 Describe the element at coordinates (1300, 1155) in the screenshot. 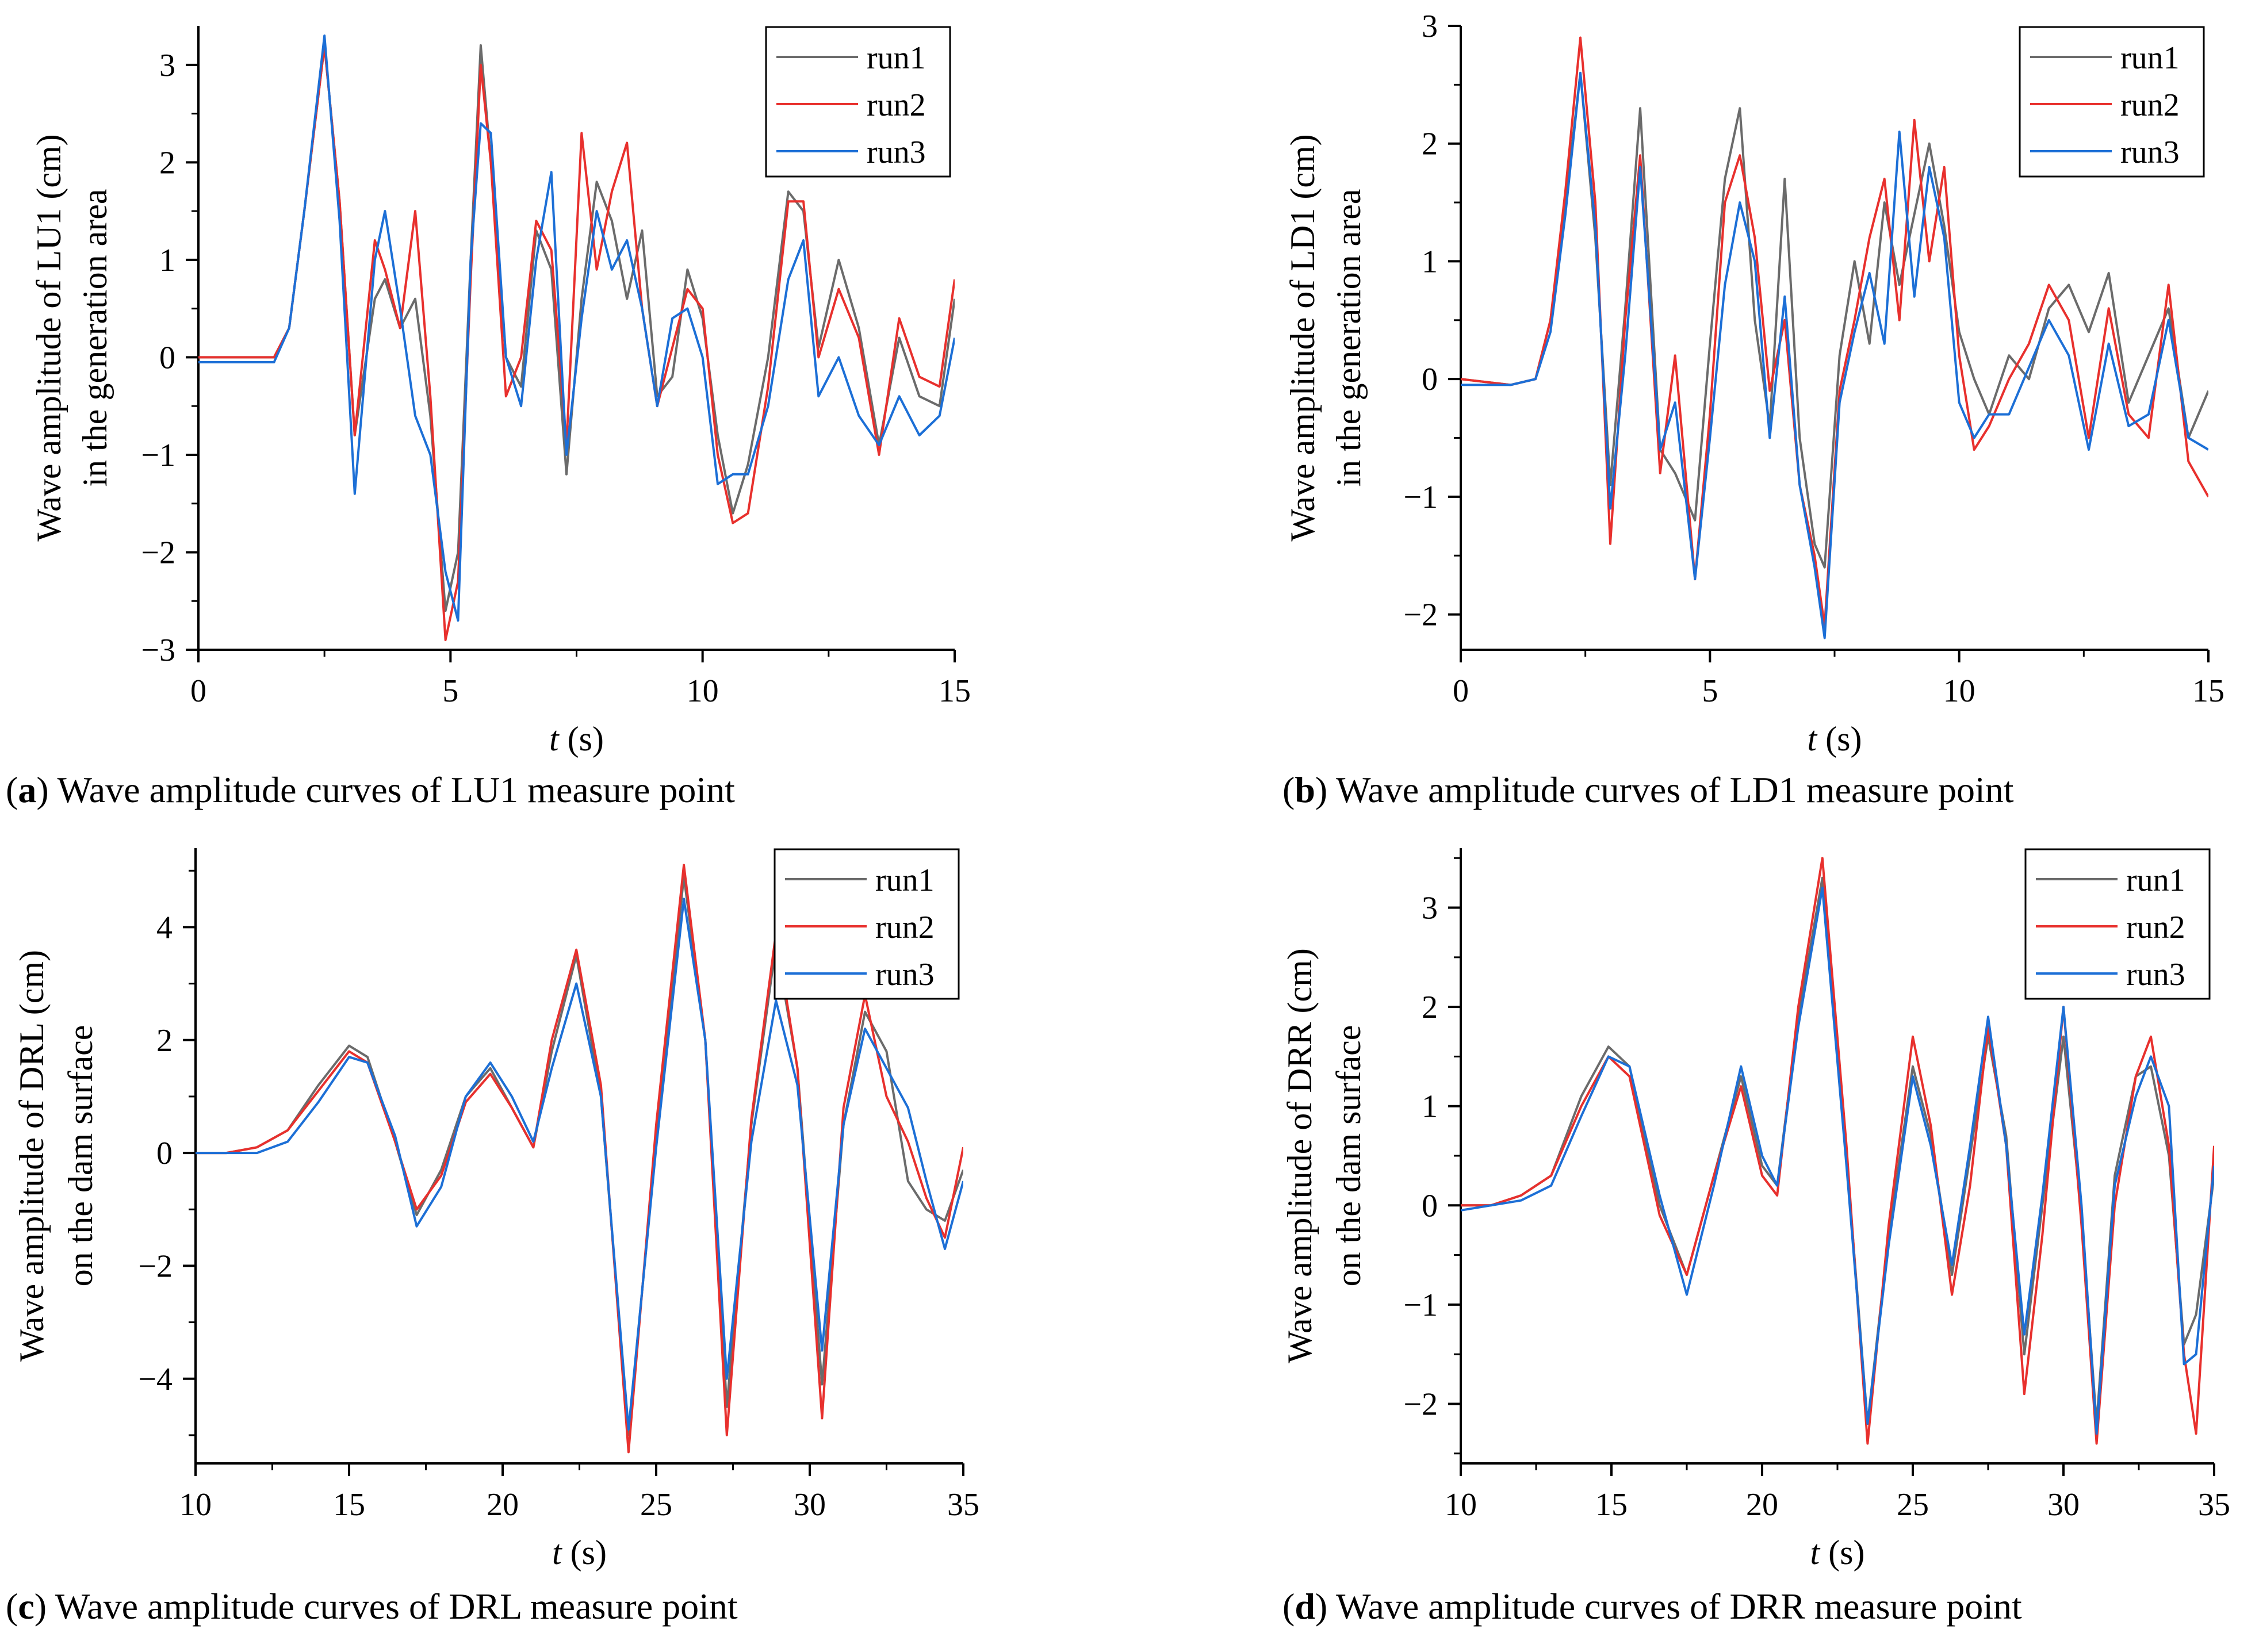

I see `y-axis-label-line1: Wave amplitude of DRR (cm)` at that location.